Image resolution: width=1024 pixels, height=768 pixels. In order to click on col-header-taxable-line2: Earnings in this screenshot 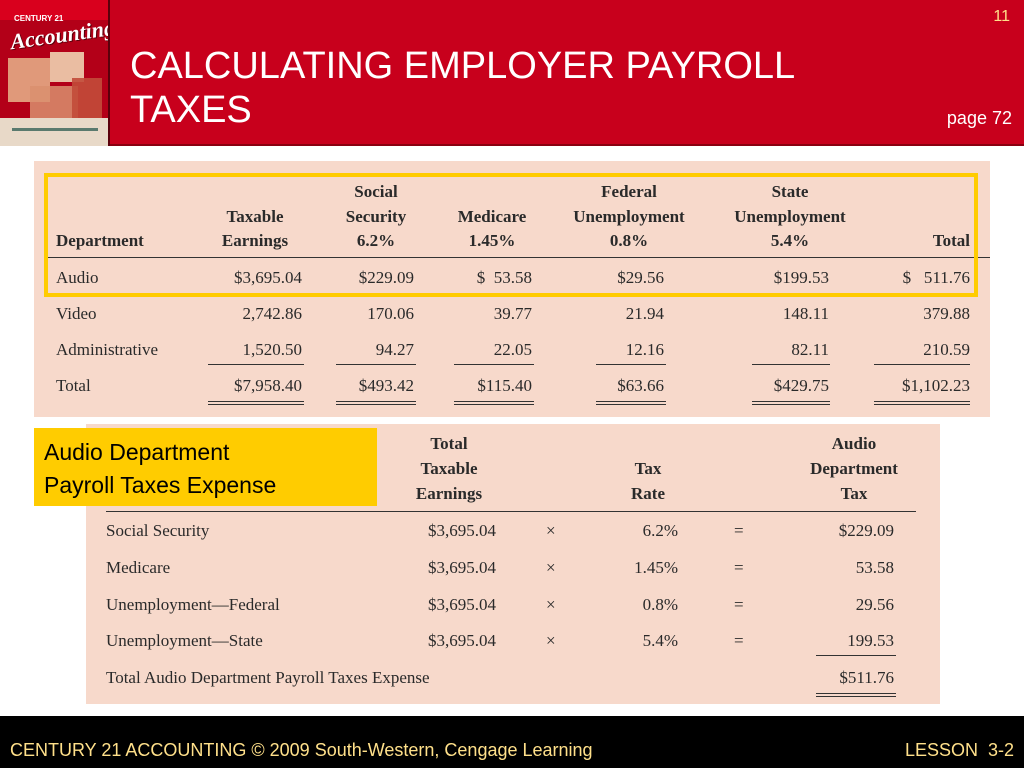, I will do `click(255, 240)`.